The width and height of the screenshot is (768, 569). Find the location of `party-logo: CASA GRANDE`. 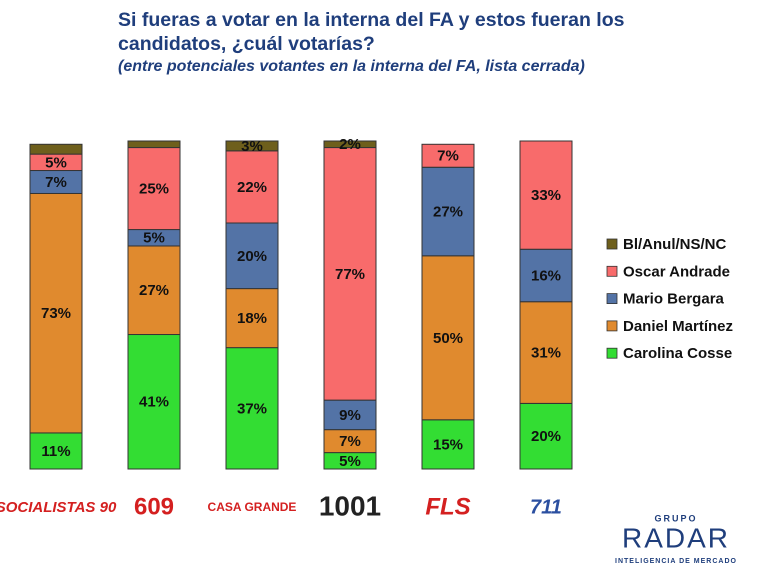

party-logo: CASA GRANDE is located at coordinates (252, 507).